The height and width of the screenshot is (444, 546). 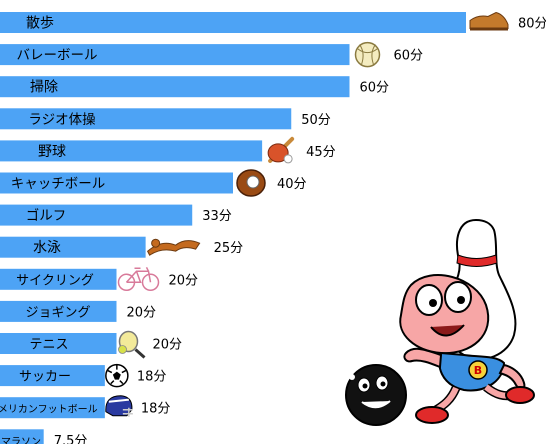 What do you see at coordinates (117, 375) in the screenshot?
I see `soccer-ball-icon` at bounding box center [117, 375].